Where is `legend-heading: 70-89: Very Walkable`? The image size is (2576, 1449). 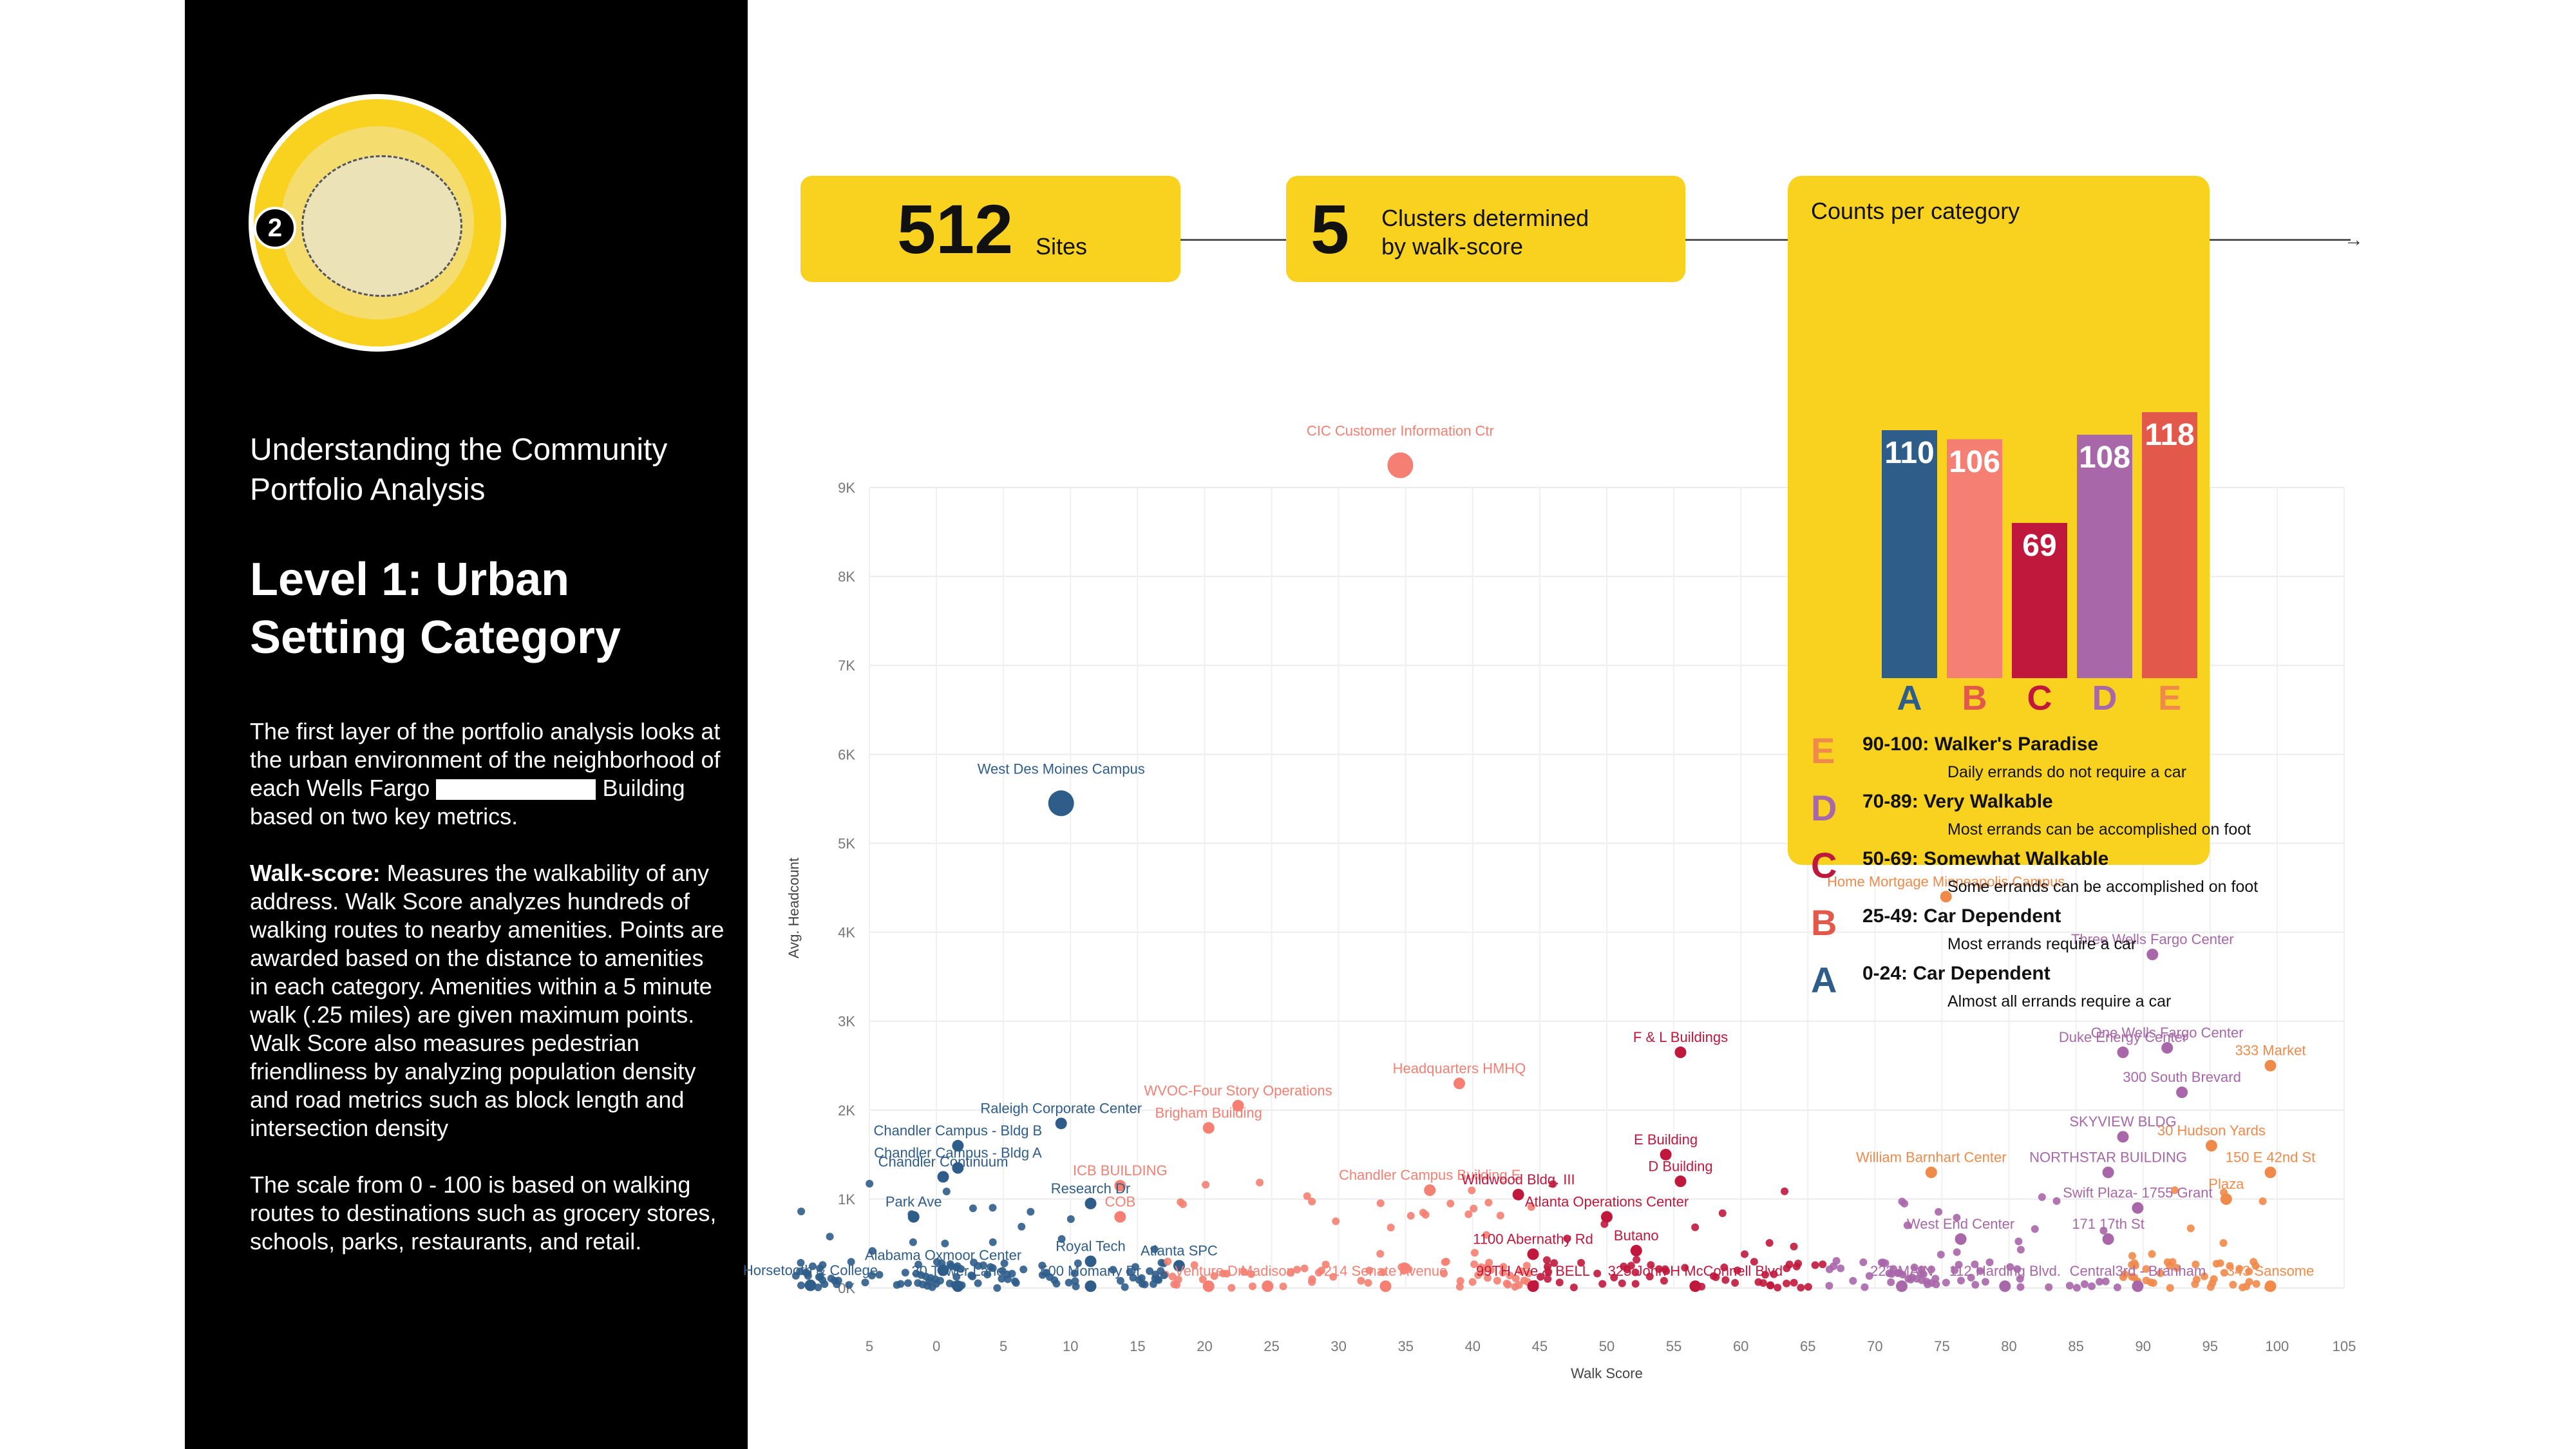
legend-heading: 70-89: Very Walkable is located at coordinates (1958, 802).